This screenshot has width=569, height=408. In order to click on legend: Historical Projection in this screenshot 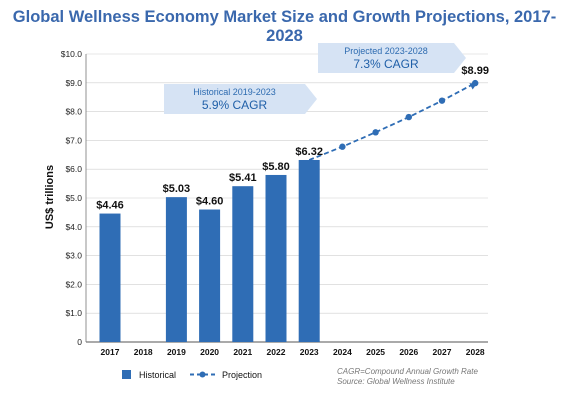, I will do `click(192, 375)`.